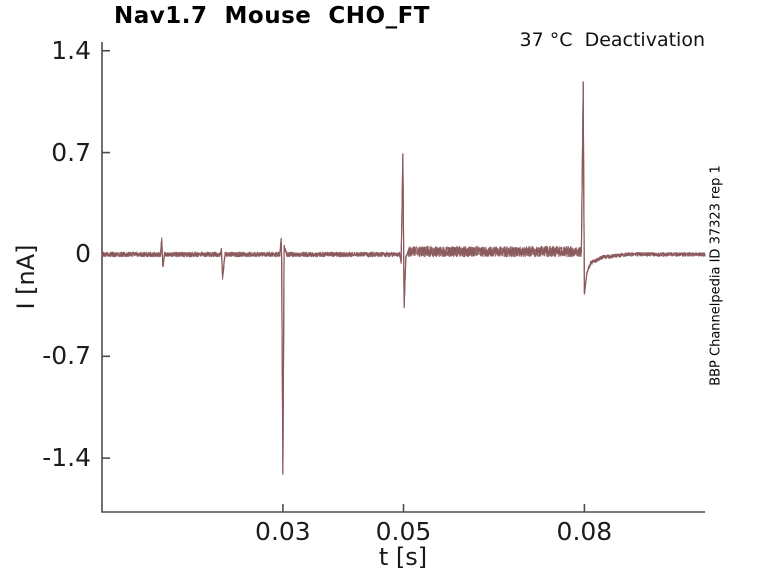 This screenshot has width=778, height=583. I want to click on temperature-protocol-annotation: 37 °C Deactivation, so click(612, 40).